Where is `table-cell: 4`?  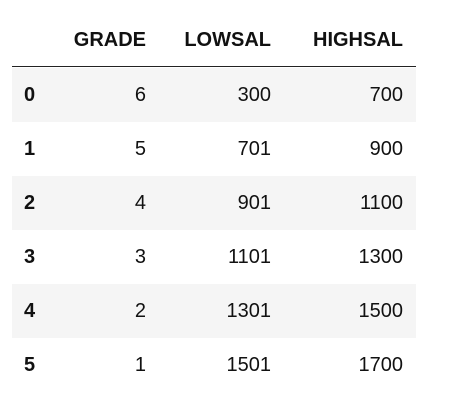
table-cell: 4 is located at coordinates (140, 203).